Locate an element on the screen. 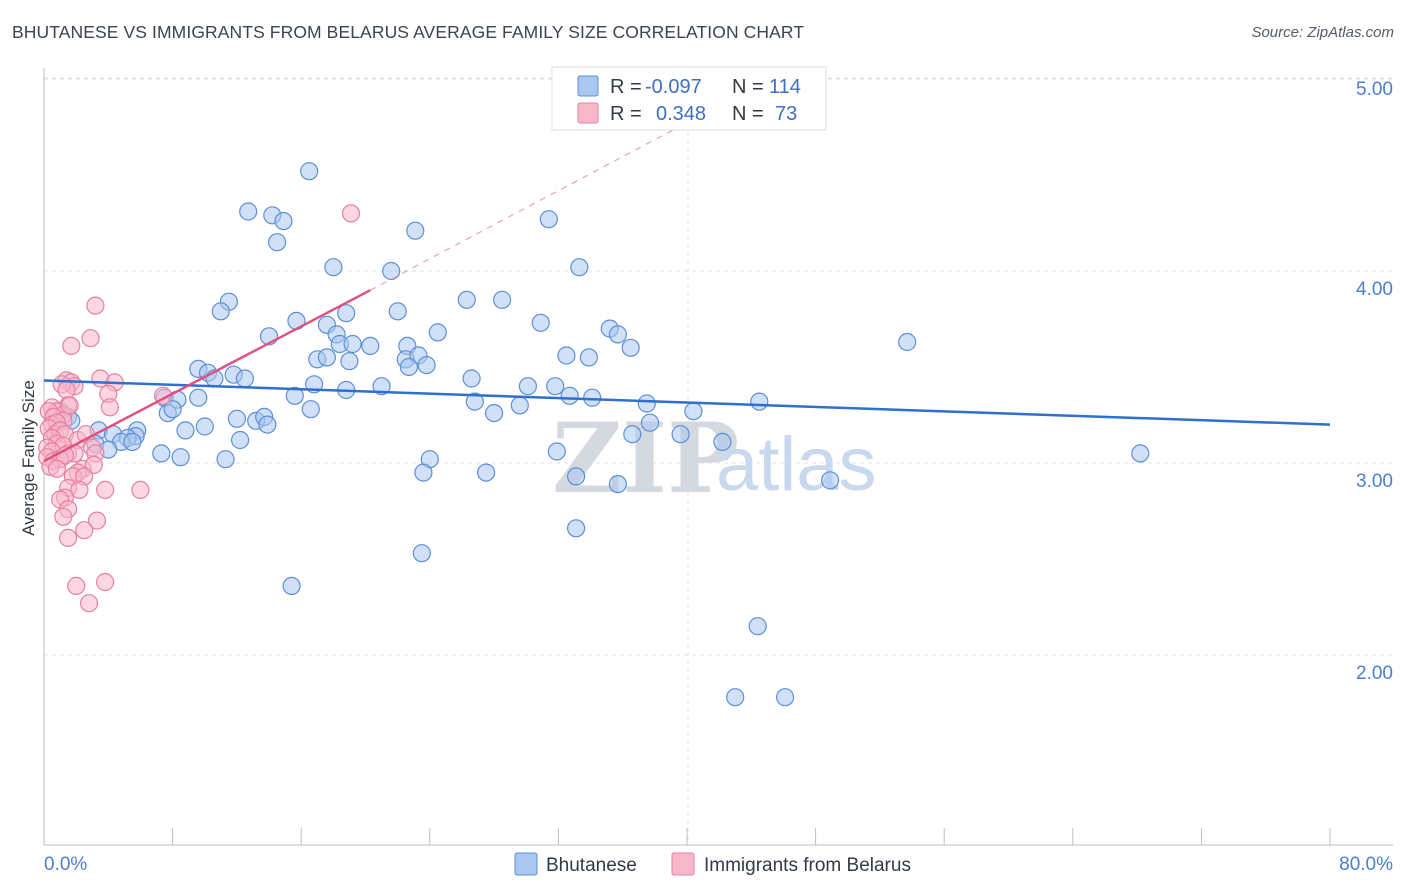  legend-n-value-2: 73 is located at coordinates (786, 114).